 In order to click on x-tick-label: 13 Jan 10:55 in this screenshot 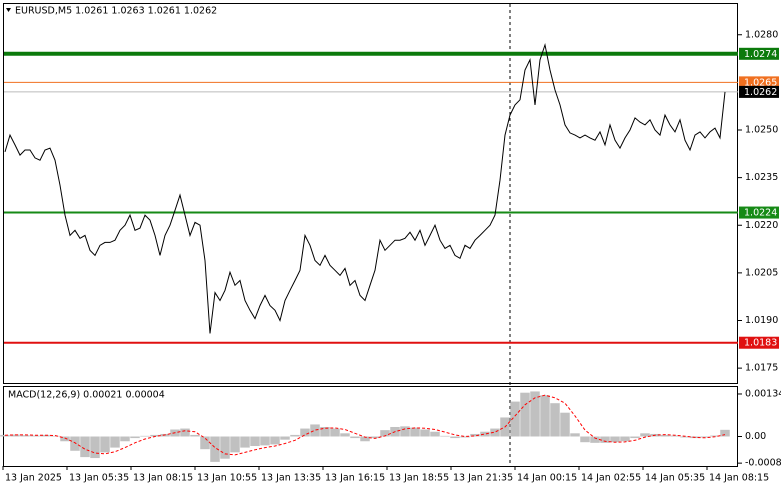, I will do `click(227, 478)`.